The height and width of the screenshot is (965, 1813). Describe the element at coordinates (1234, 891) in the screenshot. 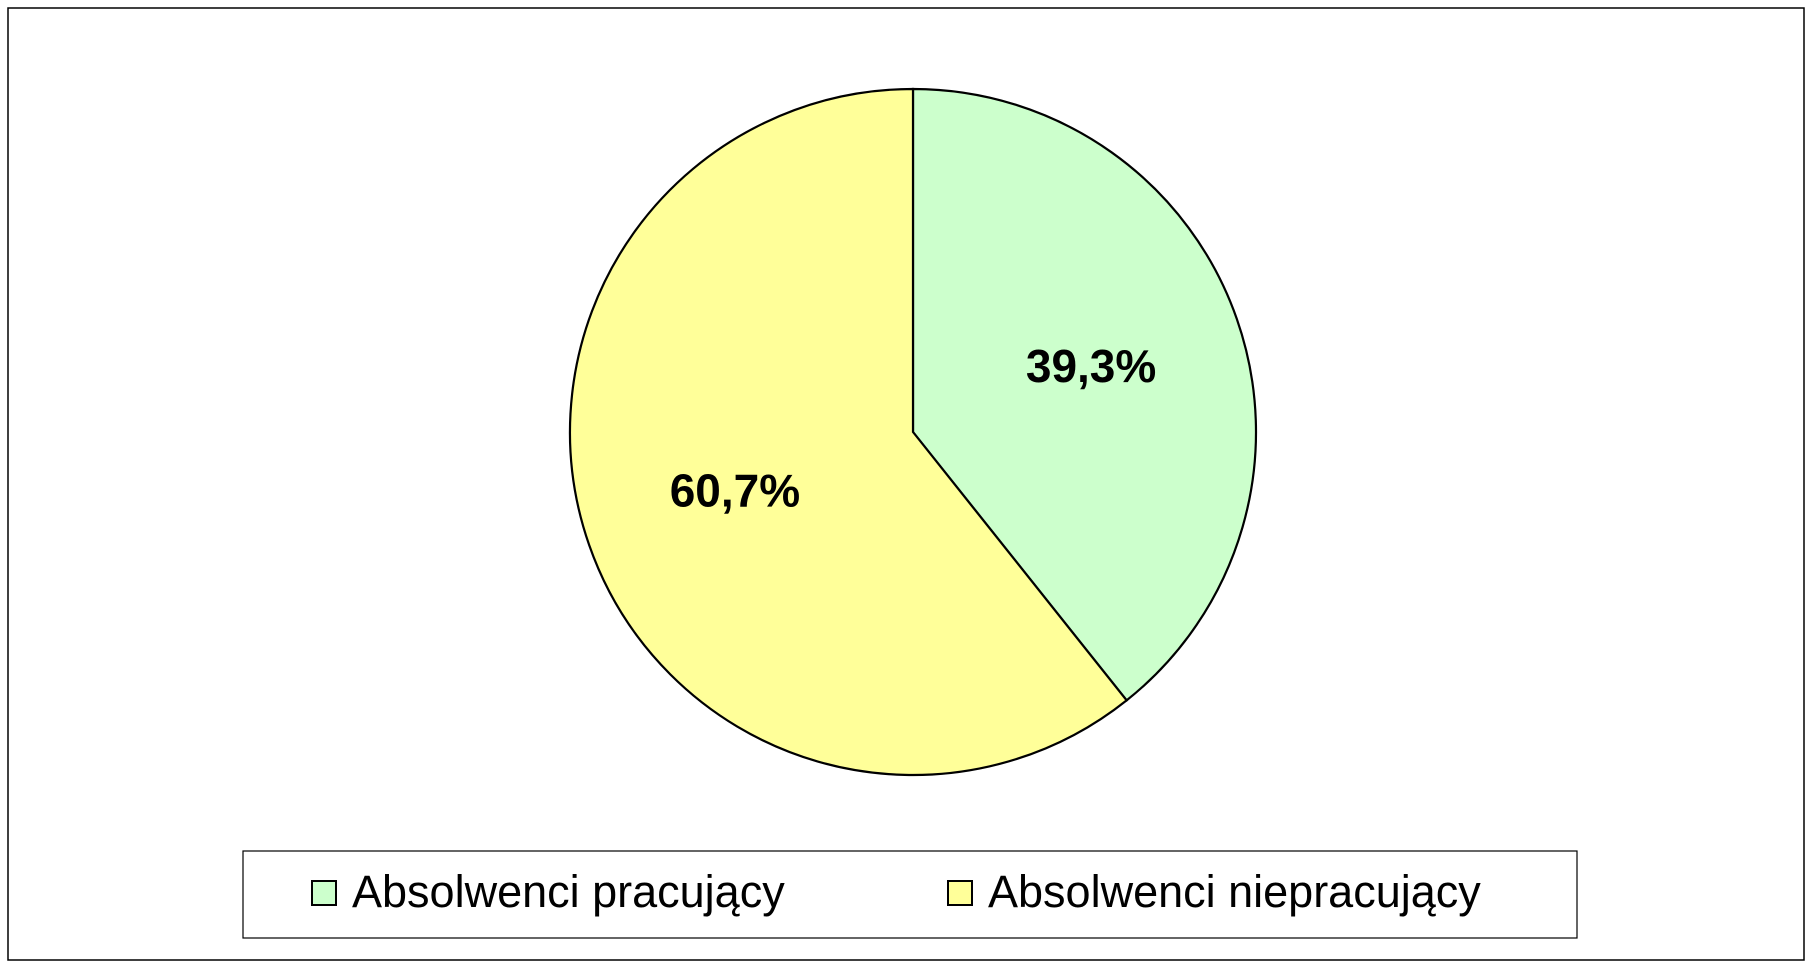

I see `legend-label: Absolwenci niepracujący` at that location.